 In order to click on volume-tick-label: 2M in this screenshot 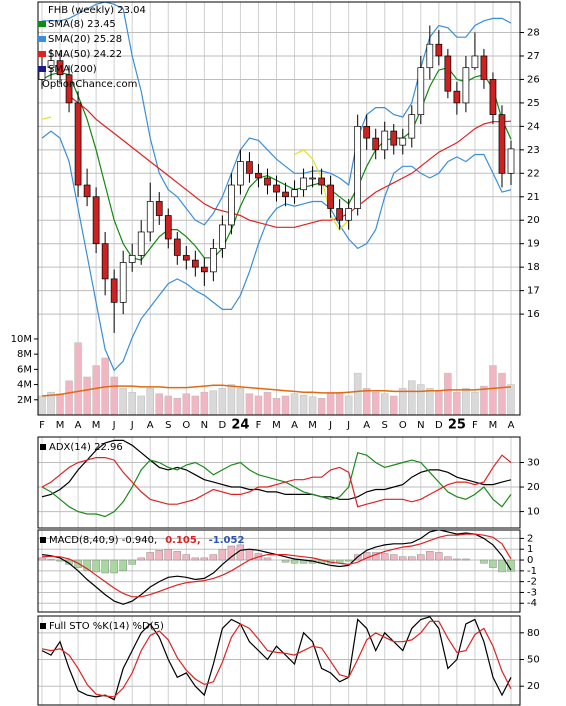, I will do `click(24, 400)`.